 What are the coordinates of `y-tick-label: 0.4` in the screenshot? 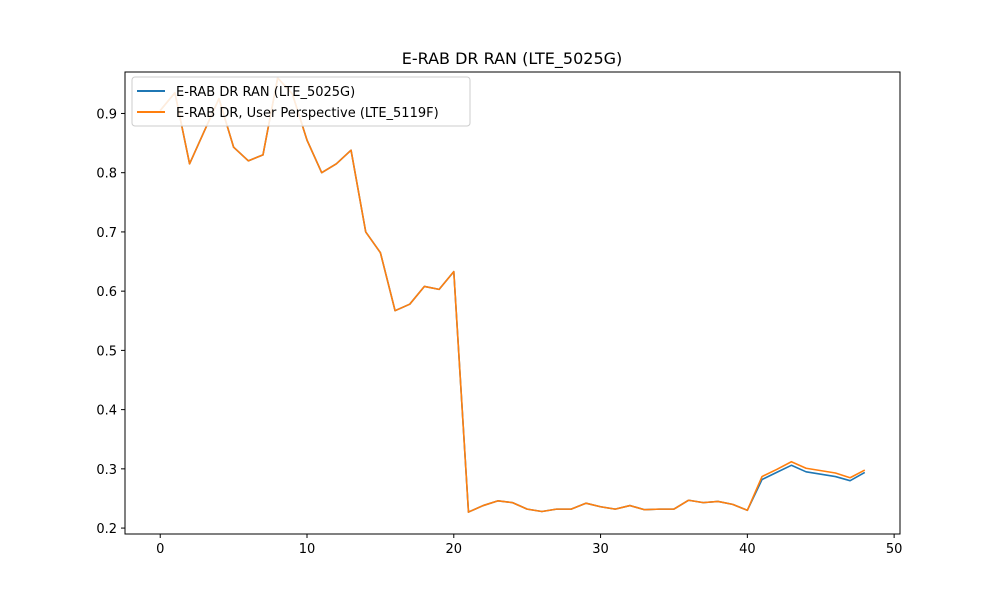 It's located at (106, 411).